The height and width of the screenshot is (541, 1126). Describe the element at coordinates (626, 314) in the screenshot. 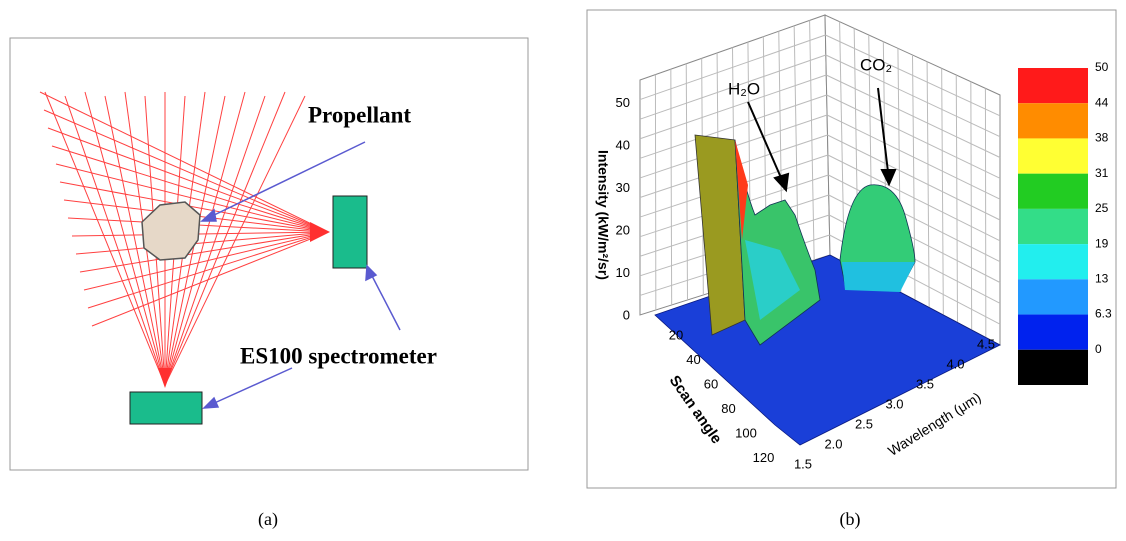

I see `z-tick-label: 0` at that location.